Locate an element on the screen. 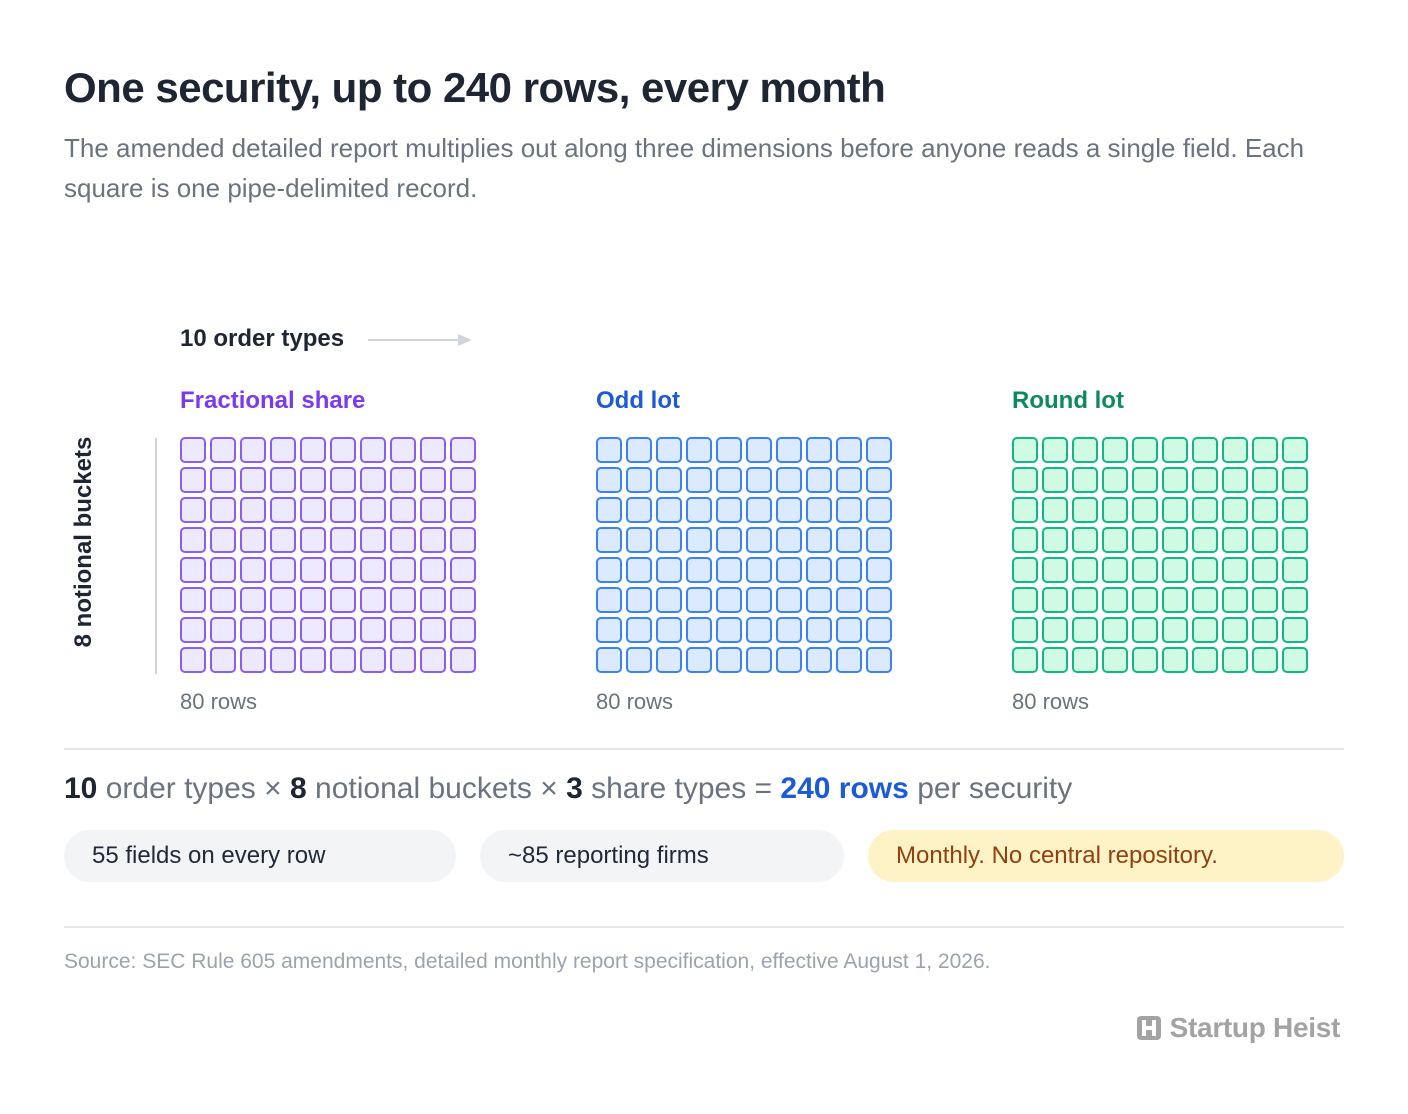 The image size is (1408, 1114). brand-logo: Startup Heist is located at coordinates (1238, 1028).